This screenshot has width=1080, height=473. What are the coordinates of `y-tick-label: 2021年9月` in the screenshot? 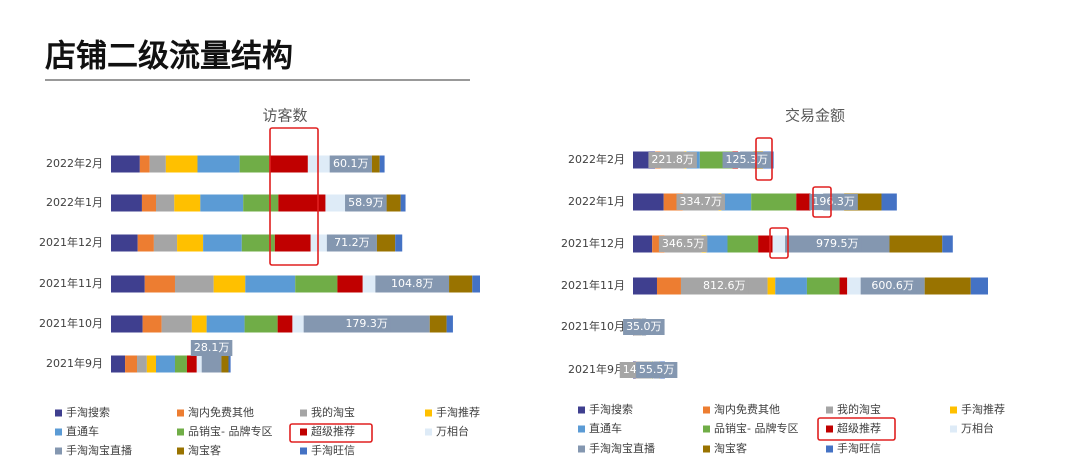 It's located at (74, 363).